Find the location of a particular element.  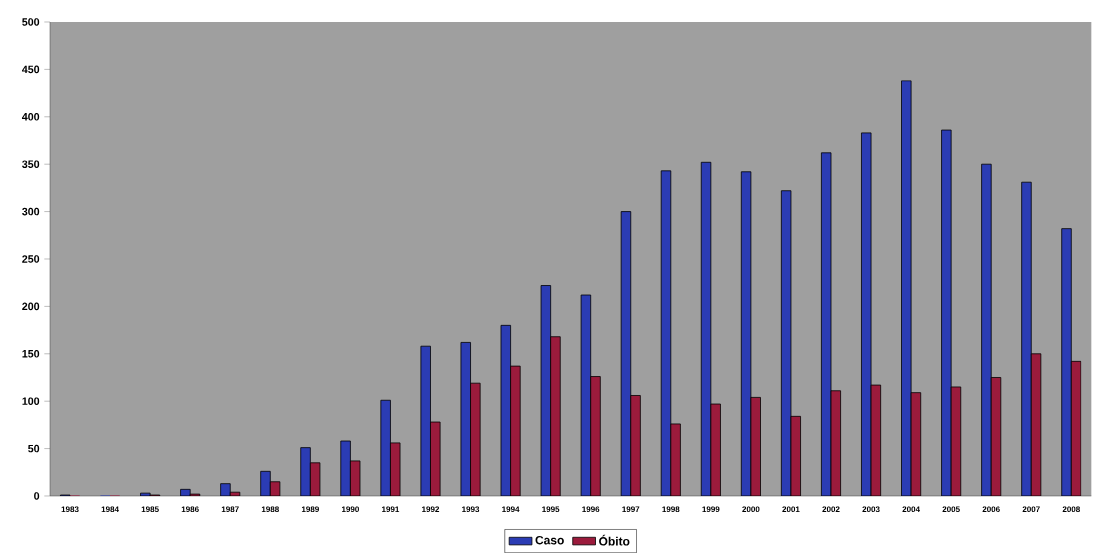

x-tick-label: 2004 is located at coordinates (911, 509).